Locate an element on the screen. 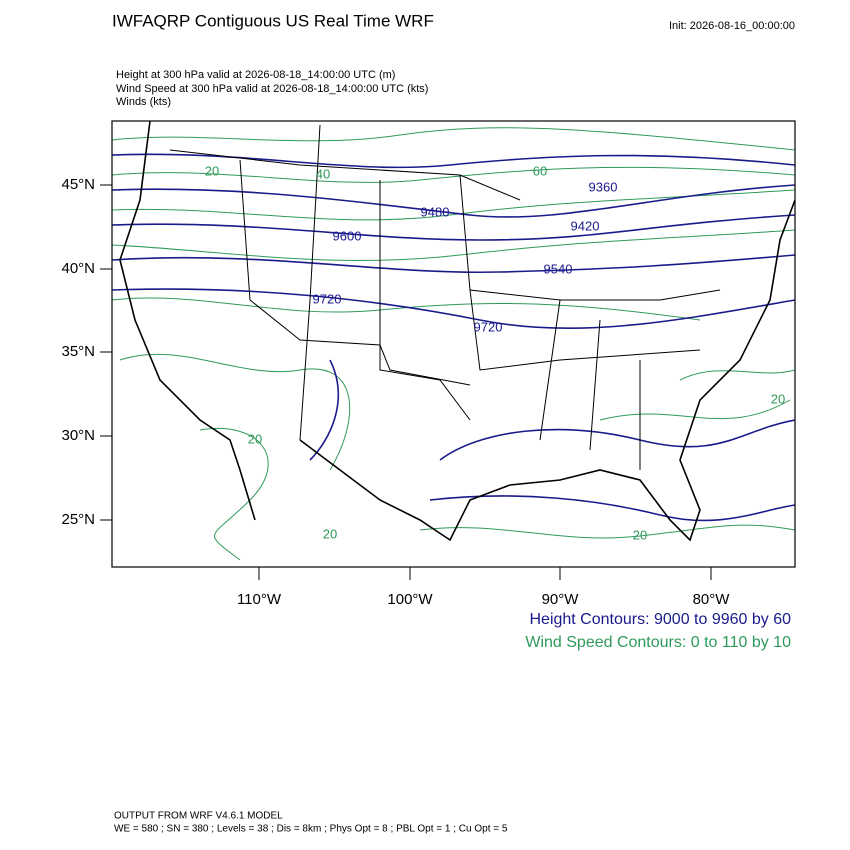 This screenshot has height=850, width=850. height-contour-label: 9360 is located at coordinates (603, 186).